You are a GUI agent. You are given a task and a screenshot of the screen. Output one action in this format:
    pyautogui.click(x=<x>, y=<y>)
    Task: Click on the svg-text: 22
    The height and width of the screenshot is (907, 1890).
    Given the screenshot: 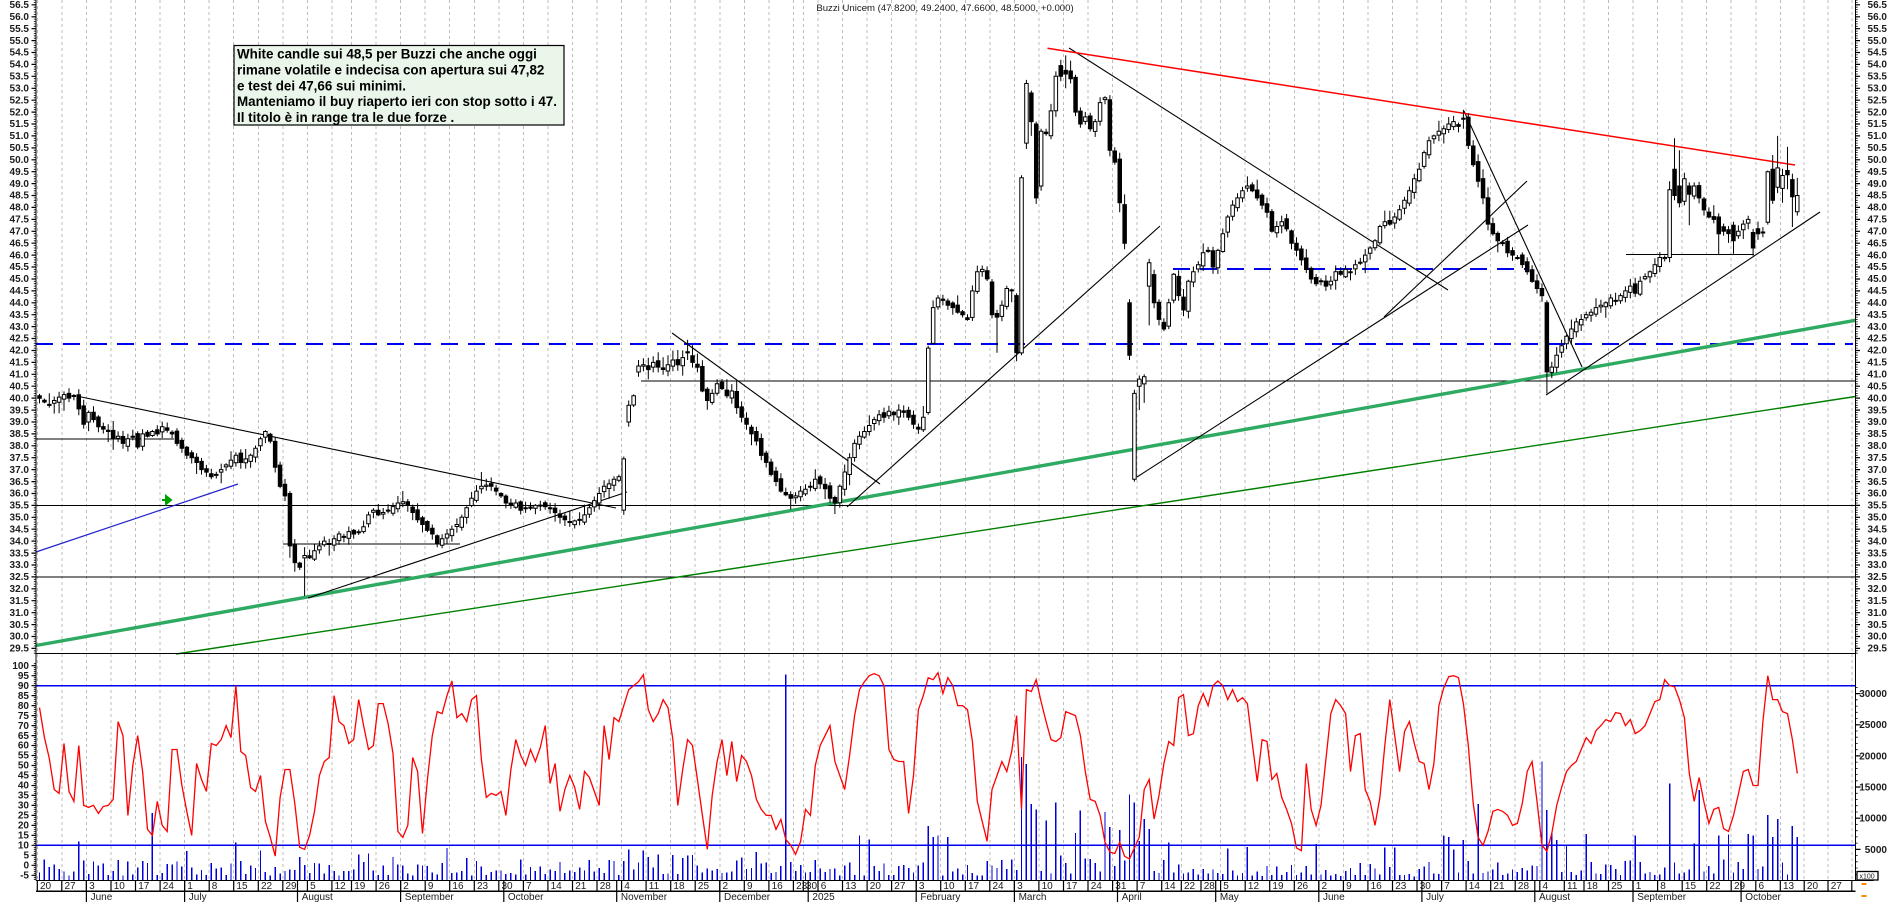 What is the action you would take?
    pyautogui.click(x=267, y=886)
    